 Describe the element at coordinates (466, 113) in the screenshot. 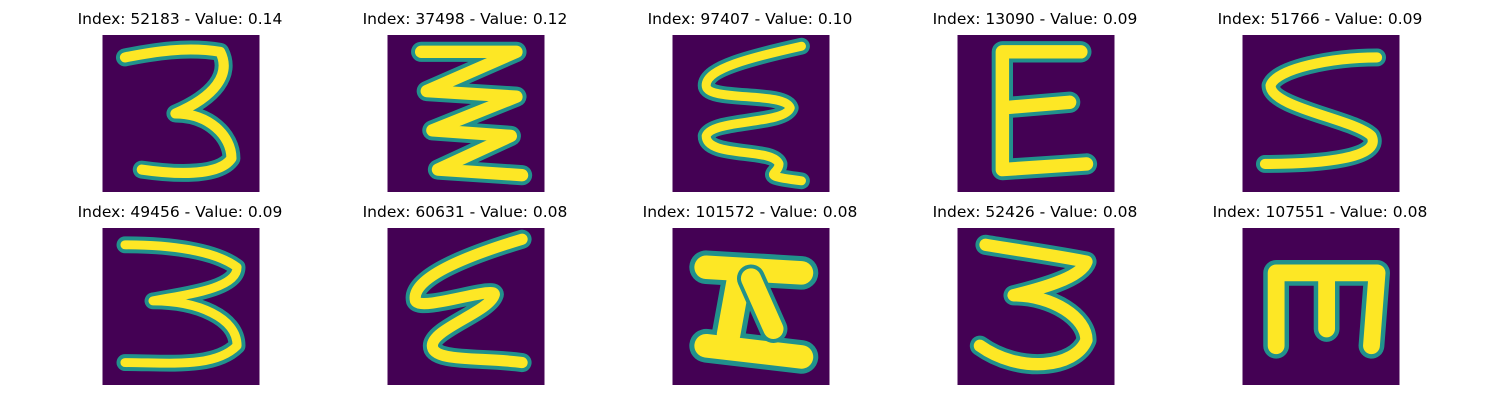

I see `glyph-zigzag-image` at that location.